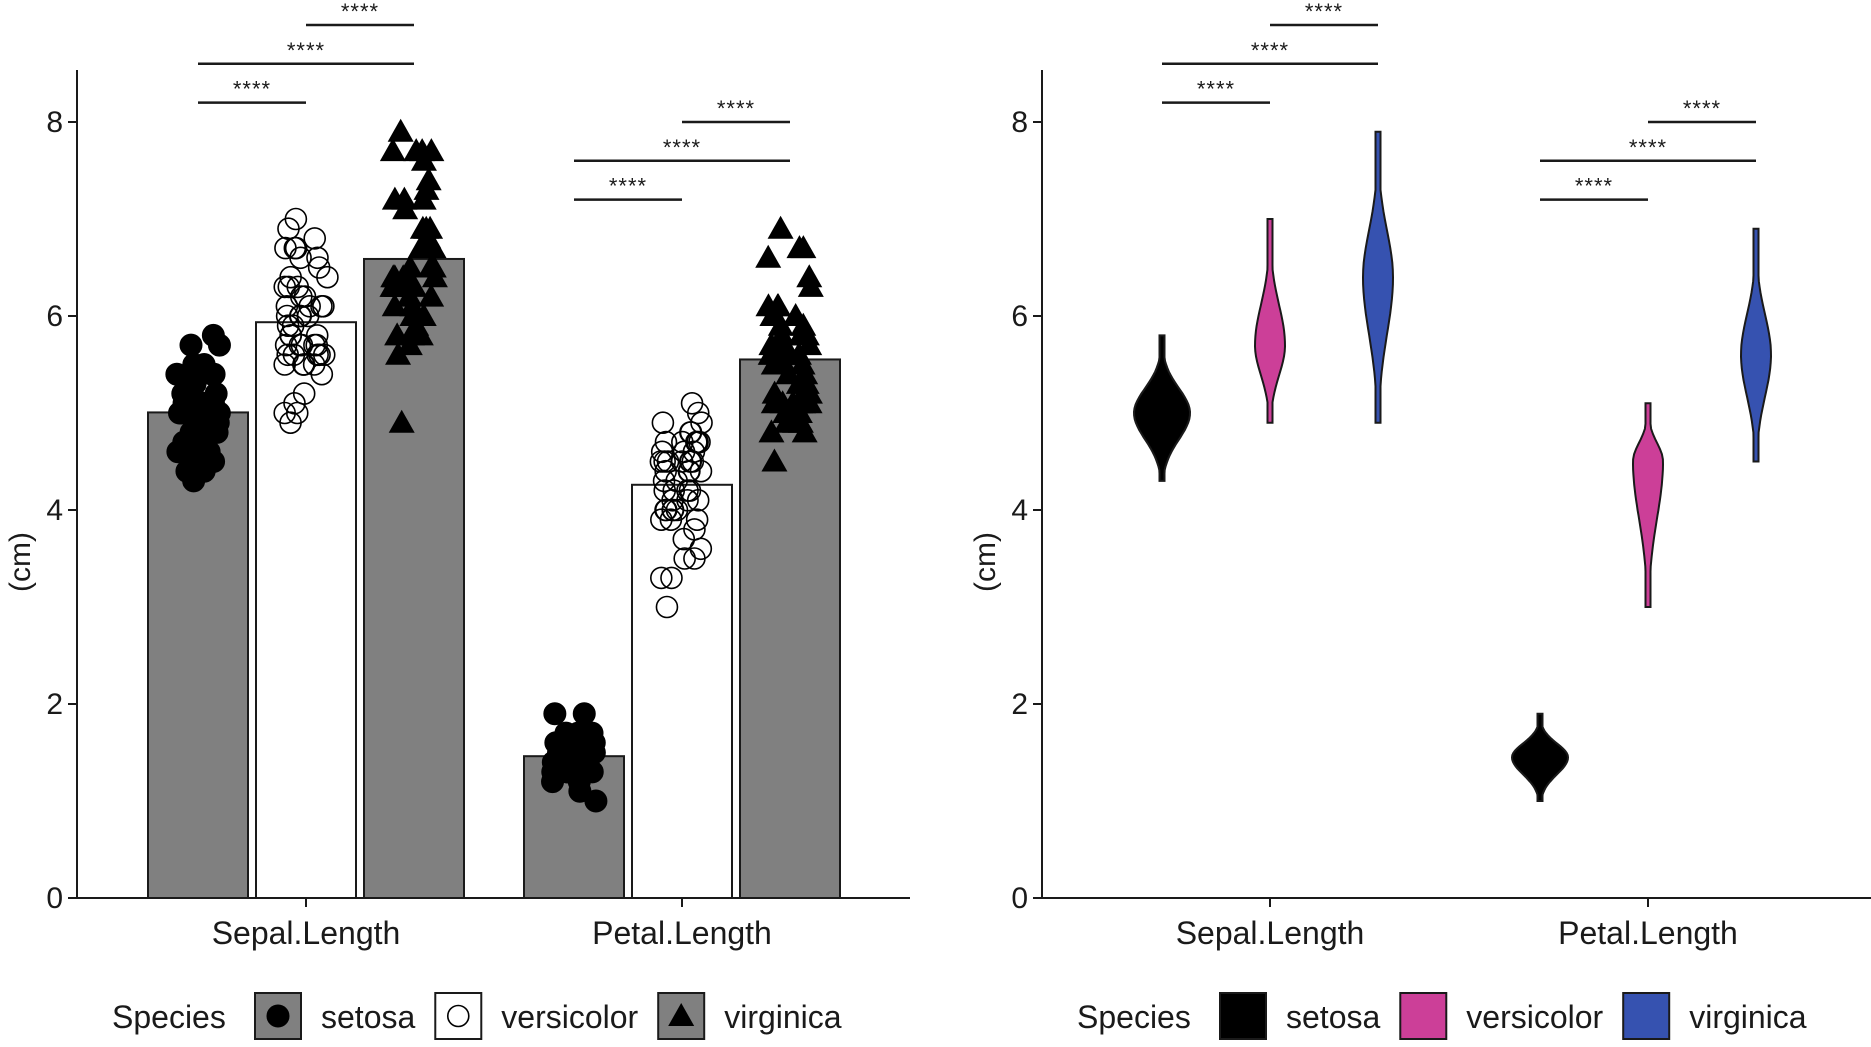 This screenshot has height=1047, width=1871. I want to click on legend-marker-versicolor, so click(458, 1016).